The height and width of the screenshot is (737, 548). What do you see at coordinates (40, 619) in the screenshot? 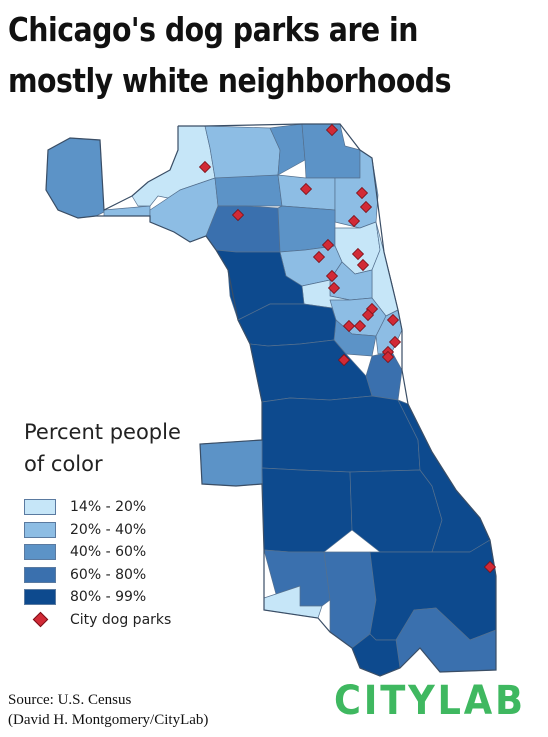
I see `diamond-icon` at bounding box center [40, 619].